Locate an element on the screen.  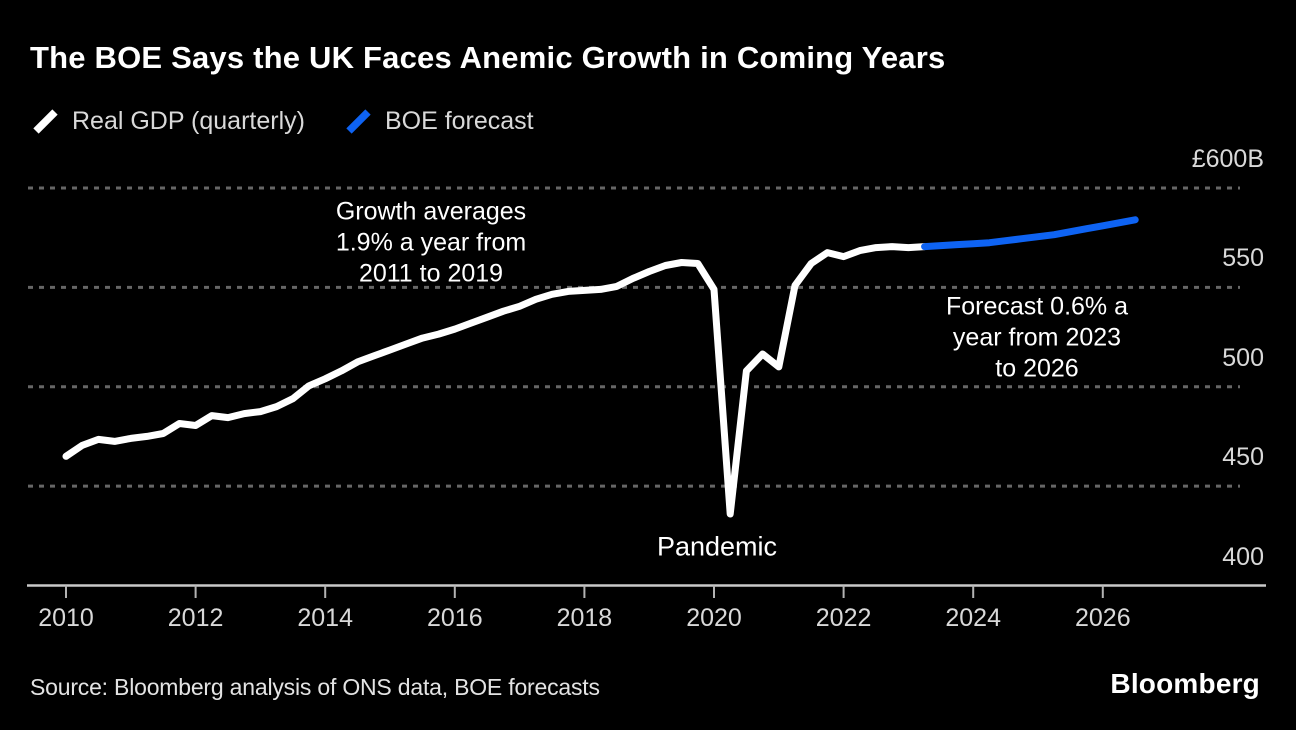
forecast-slash-icon is located at coordinates (358, 121).